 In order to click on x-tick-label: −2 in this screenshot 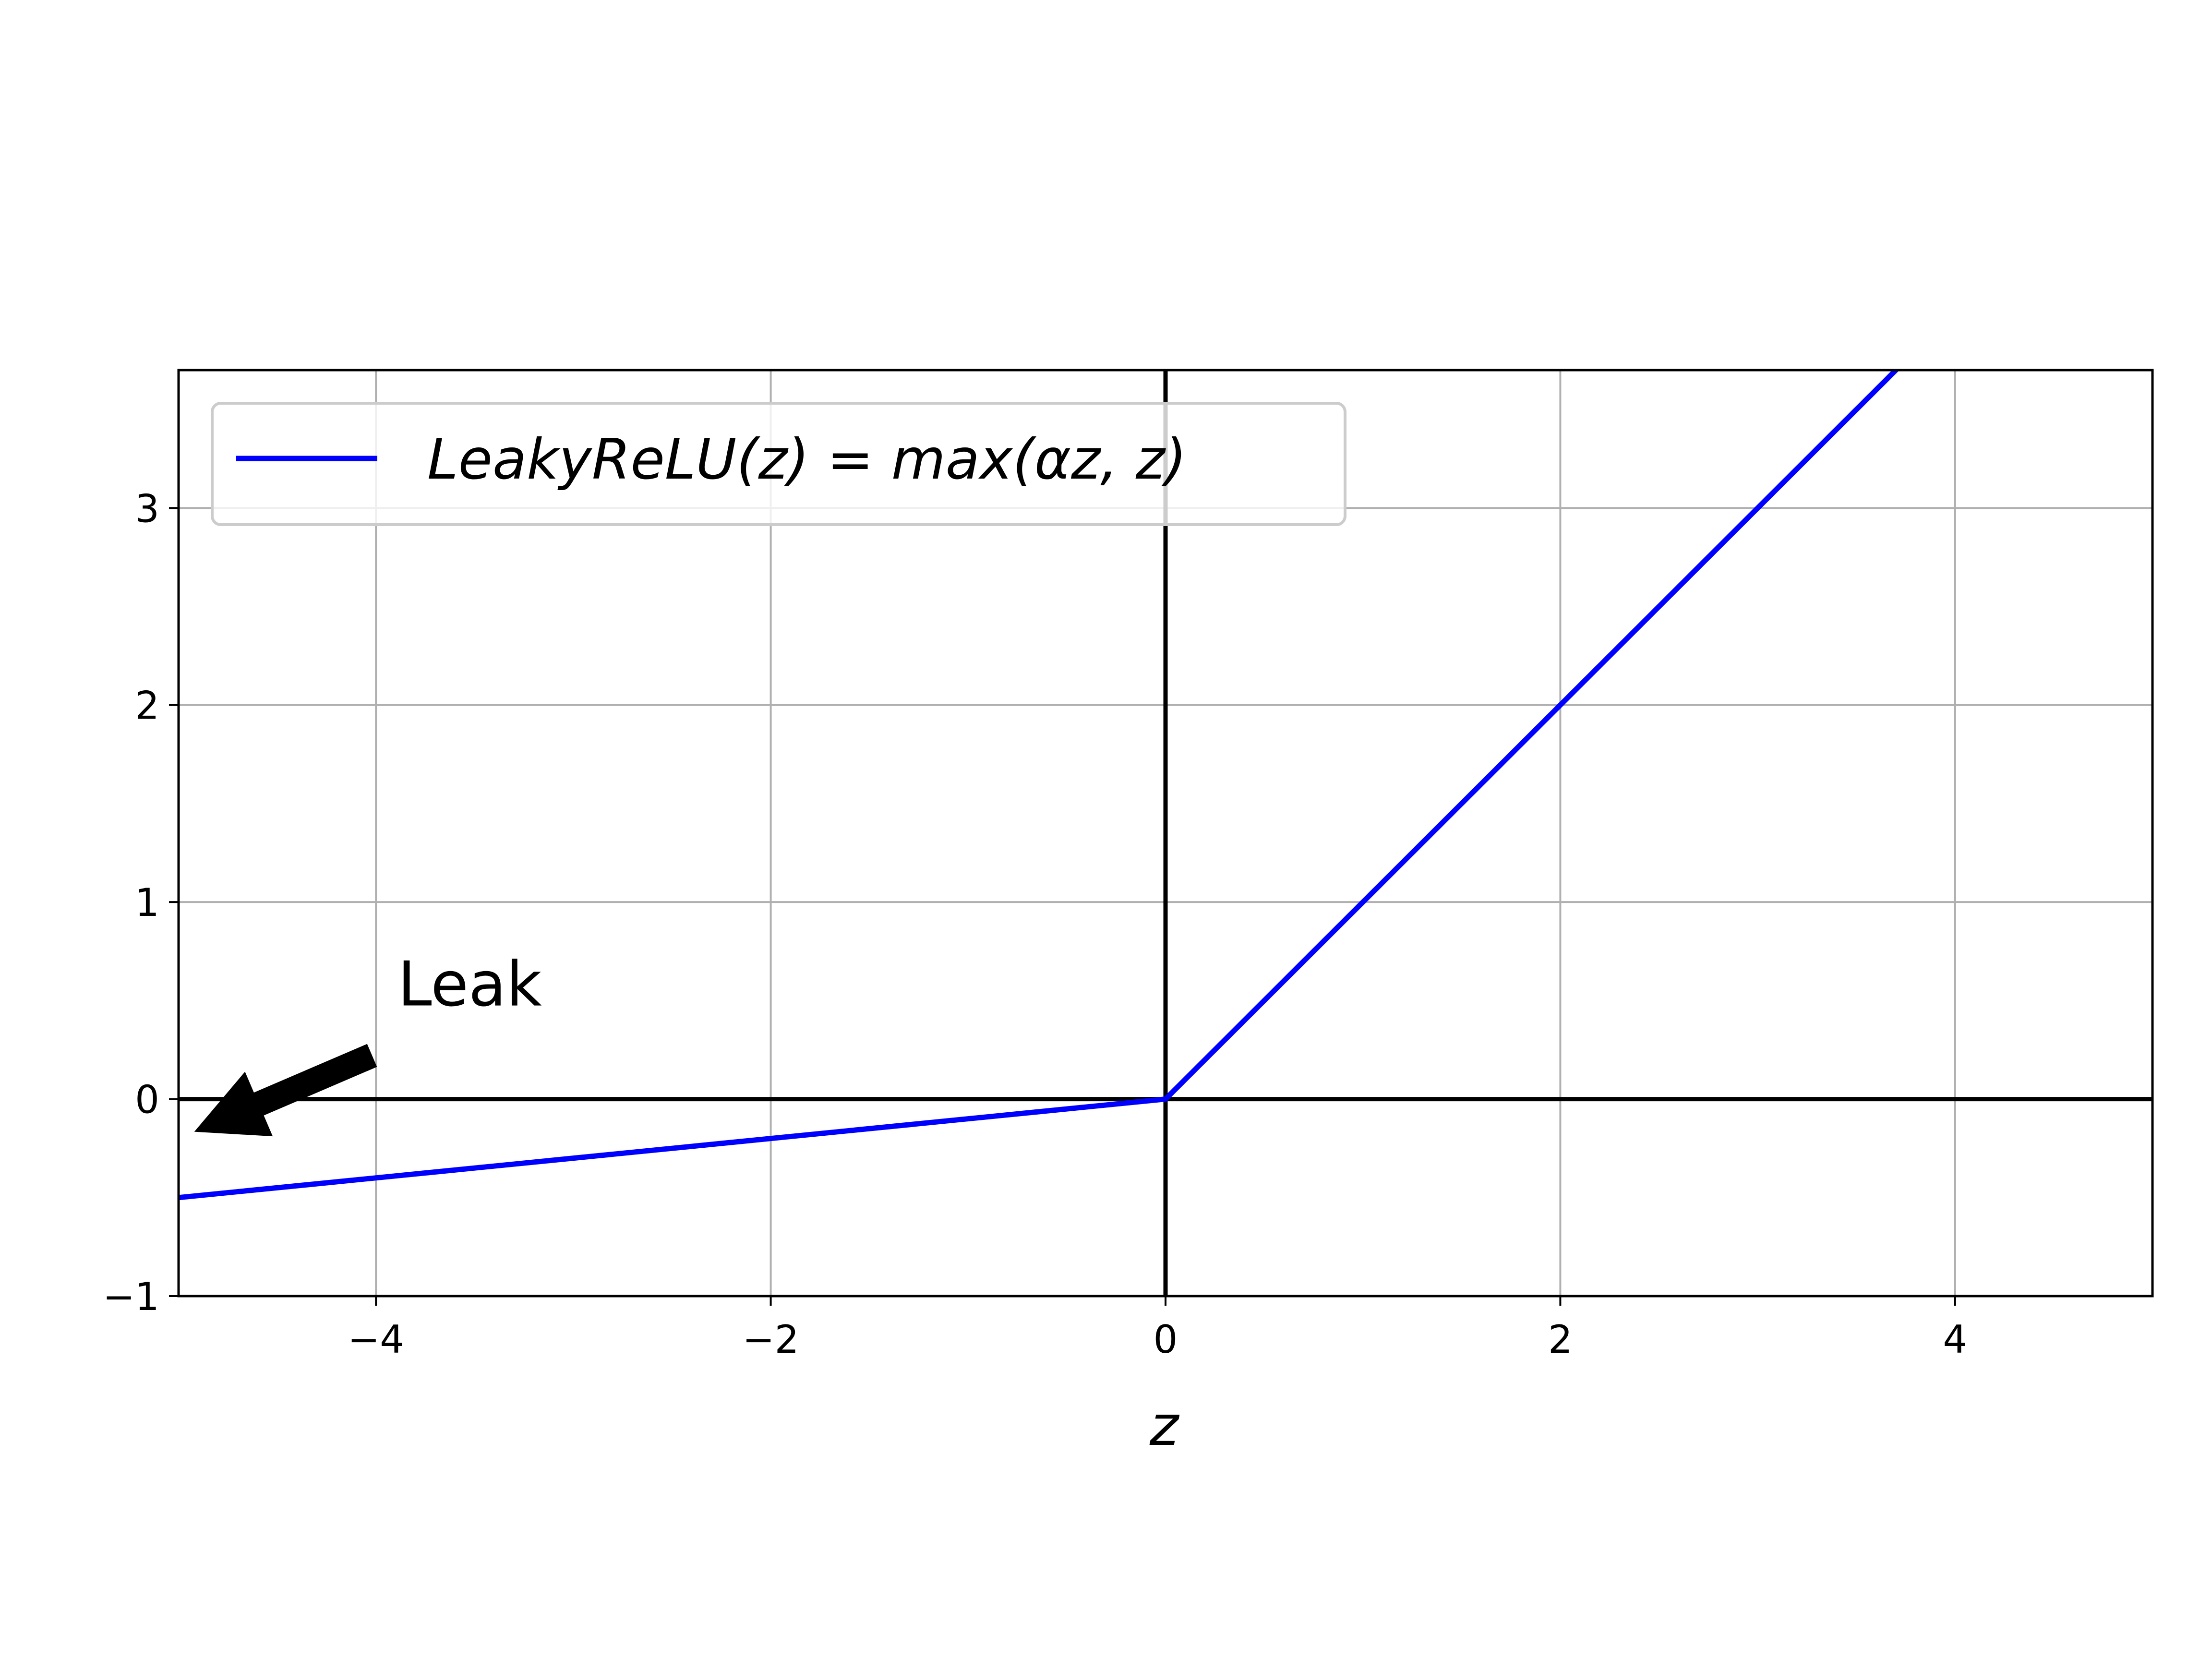, I will do `click(771, 1339)`.